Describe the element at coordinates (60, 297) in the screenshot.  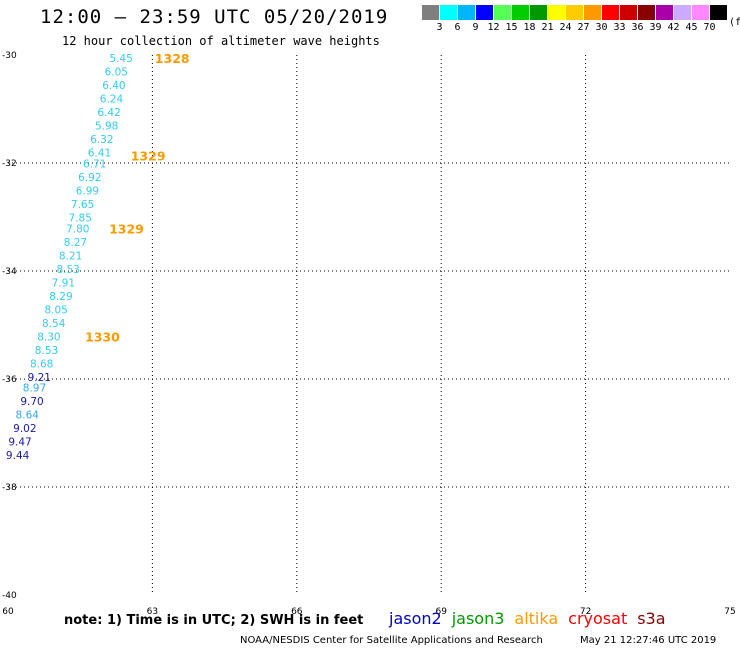
I see `wave-height-value: 8.29` at that location.